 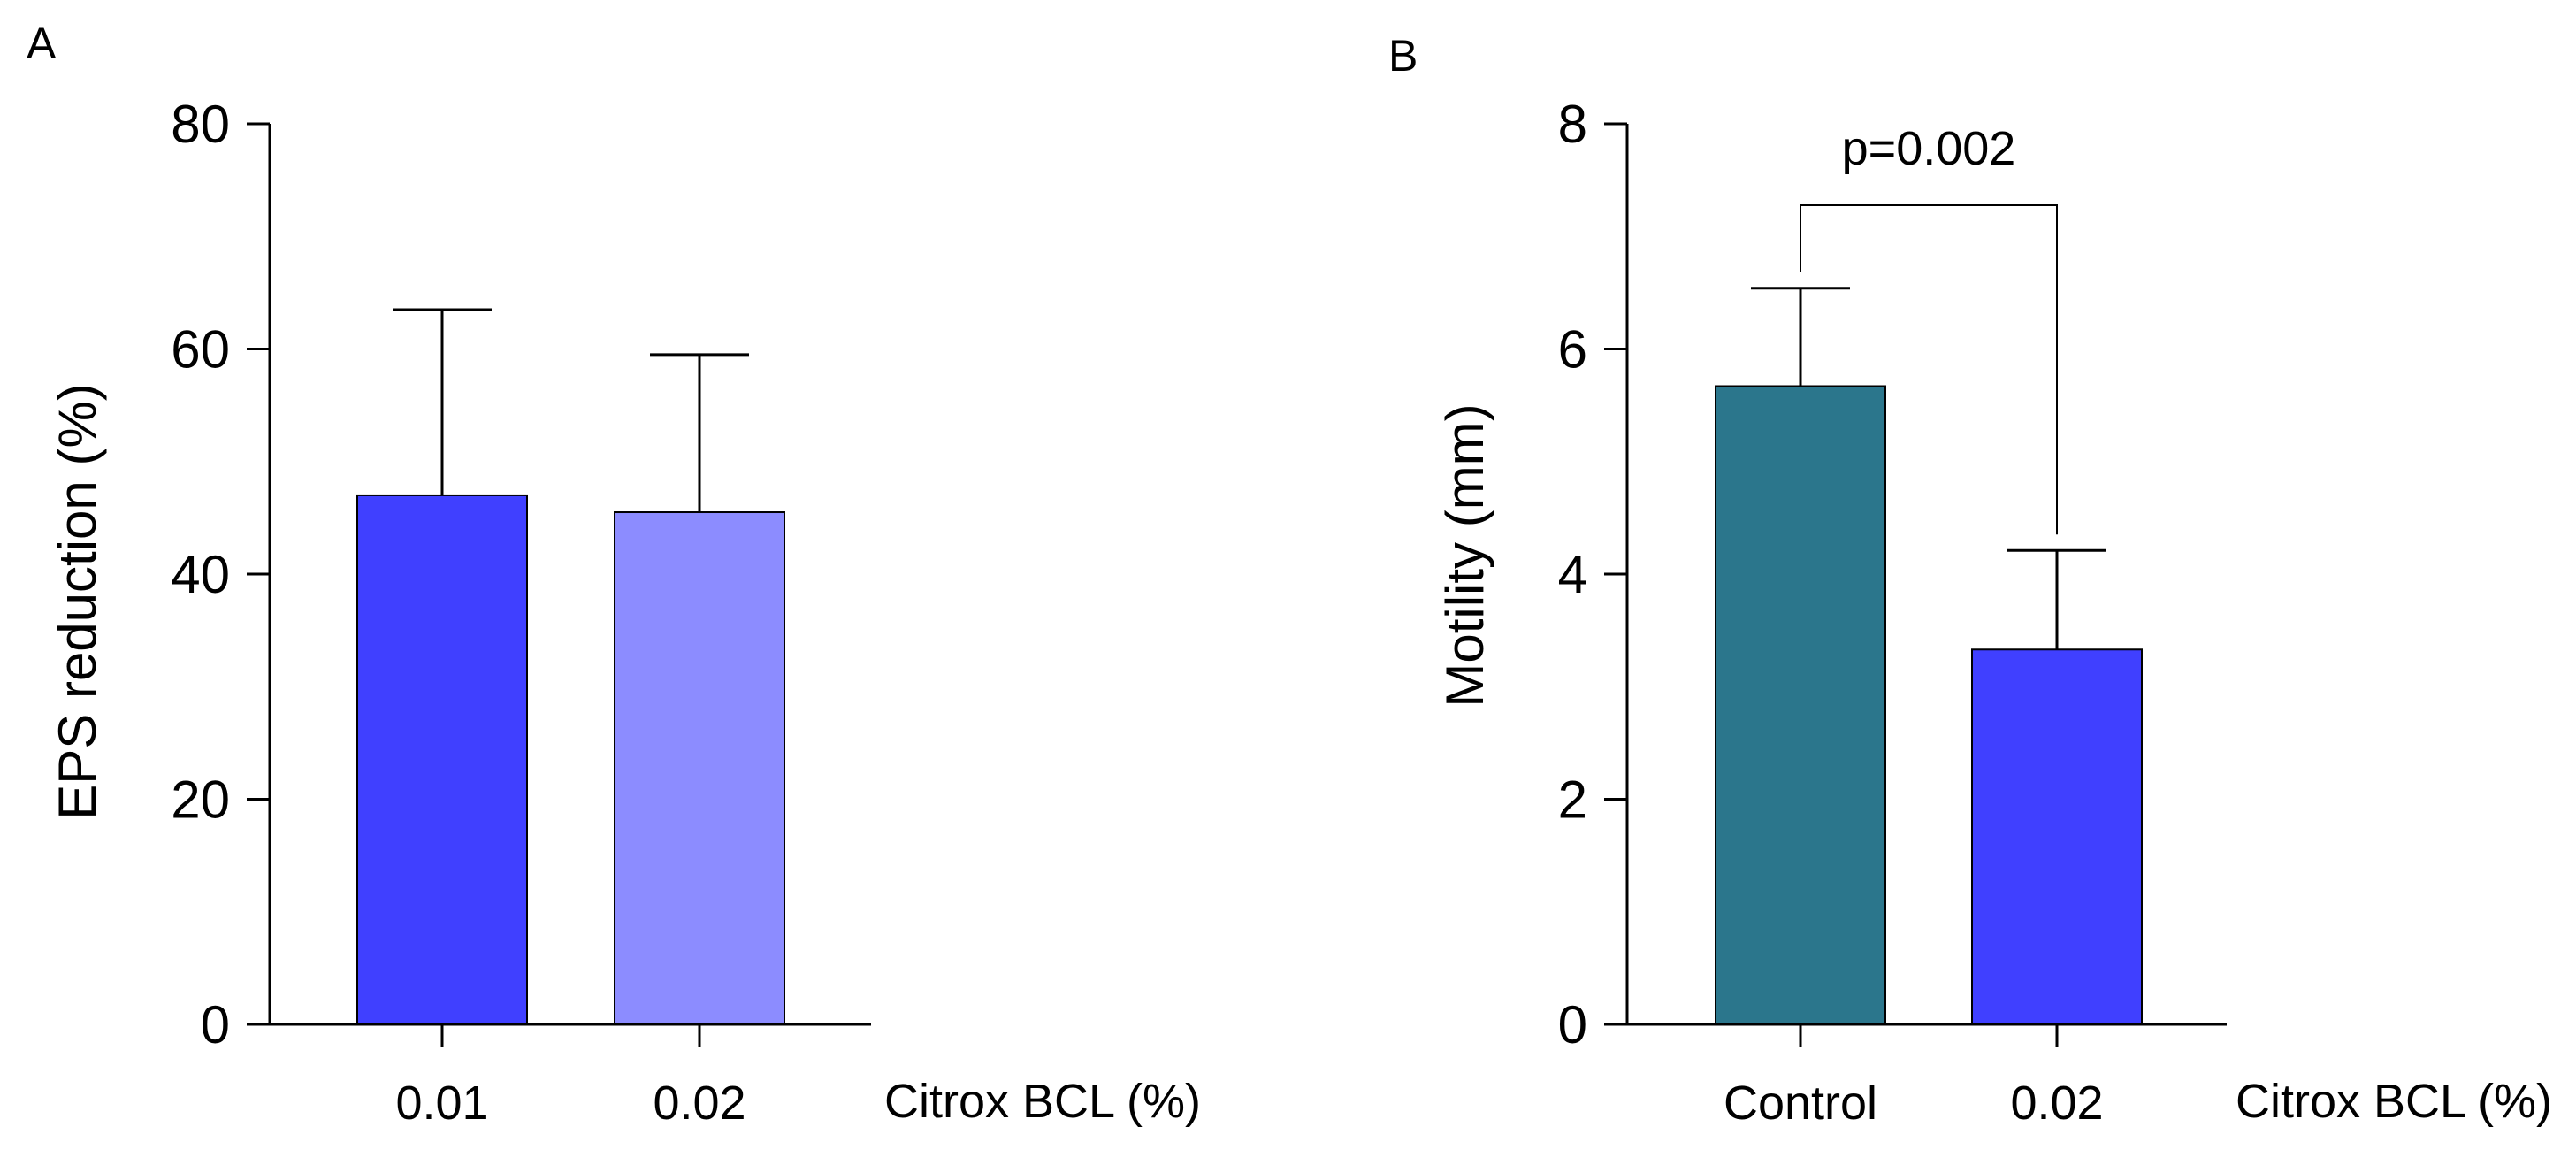 I want to click on y-tick-label: 40, so click(x=200, y=574).